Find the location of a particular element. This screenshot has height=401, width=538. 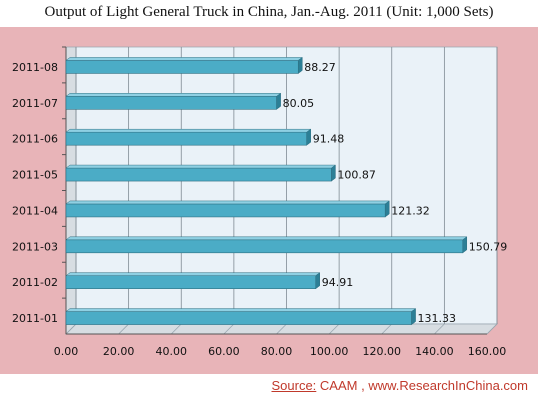

data-label: 100.87 is located at coordinates (356, 175).